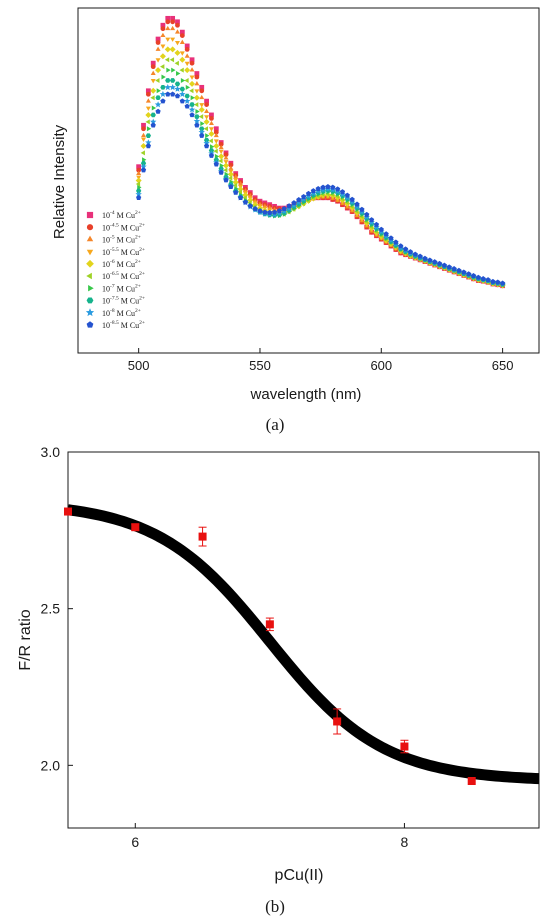 This screenshot has height=924, width=550. I want to click on chart-a-legend-label: 10-7 M Cu2+, so click(121, 288).